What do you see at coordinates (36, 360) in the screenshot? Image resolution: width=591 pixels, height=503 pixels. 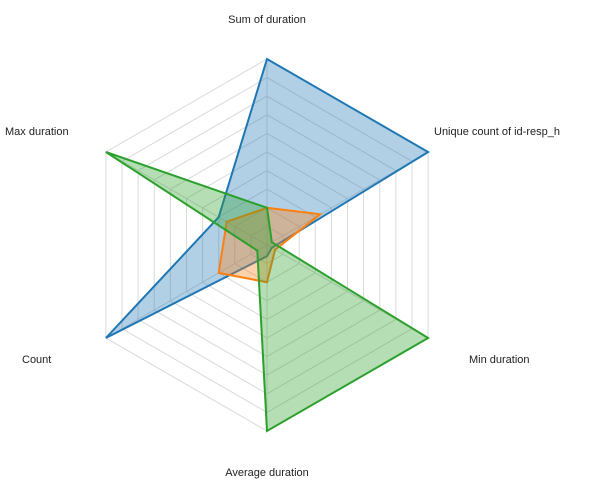 I see `axis-label-4: Count` at bounding box center [36, 360].